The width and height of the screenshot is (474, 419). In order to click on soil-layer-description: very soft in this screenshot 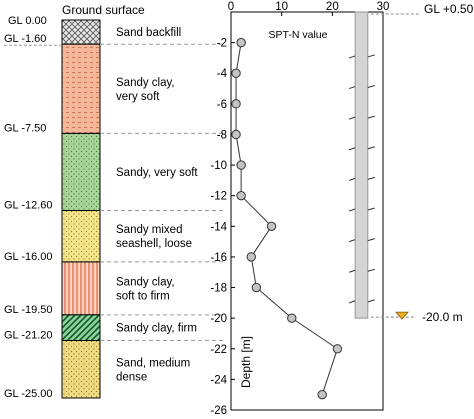, I will do `click(138, 97)`.